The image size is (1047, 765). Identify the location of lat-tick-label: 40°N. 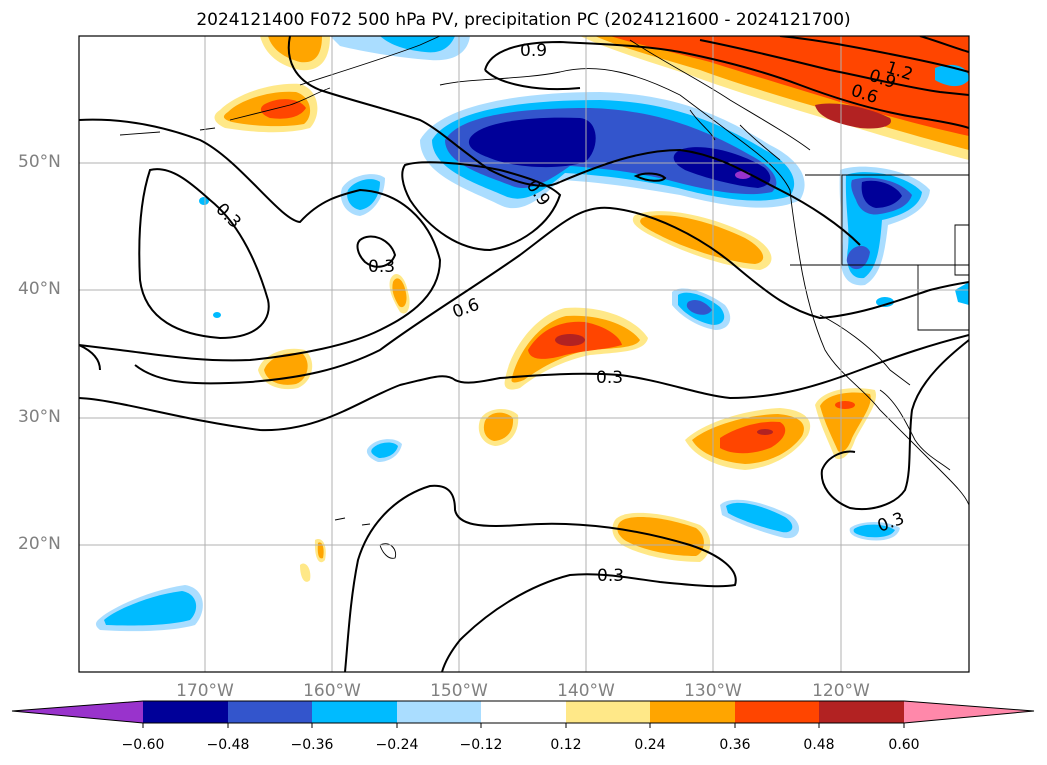
(39, 289).